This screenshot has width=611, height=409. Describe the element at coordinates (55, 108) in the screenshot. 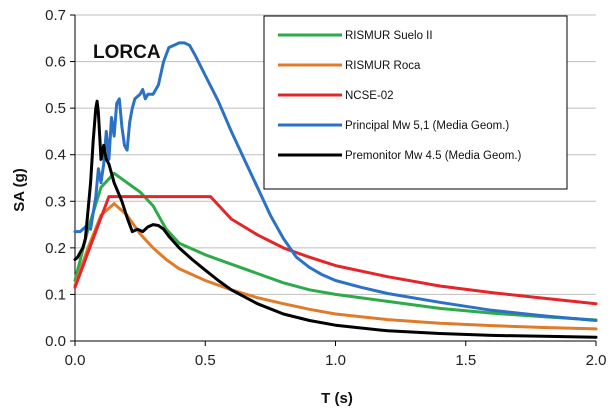

I see `y-tick-label: 0.5` at that location.